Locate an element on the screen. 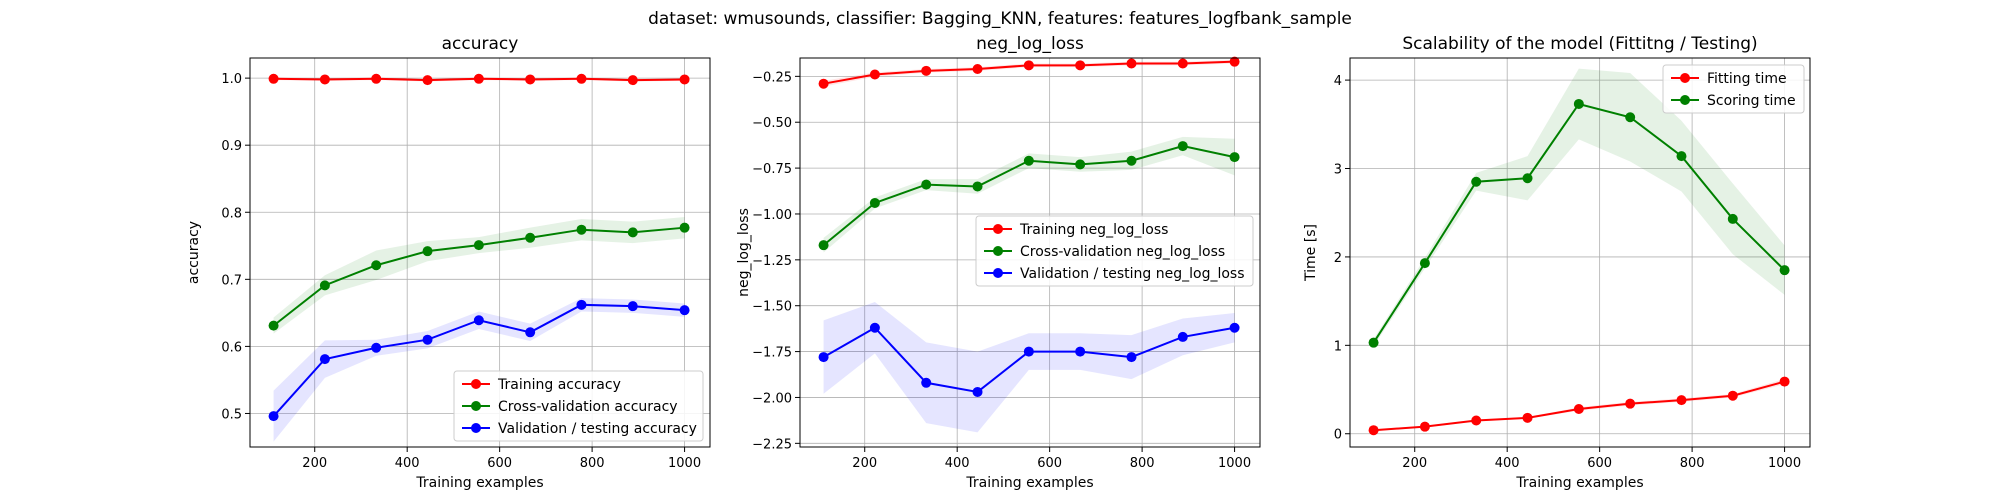 The height and width of the screenshot is (500, 2000). legend-entry: Cross-validation accuracy is located at coordinates (588, 407).